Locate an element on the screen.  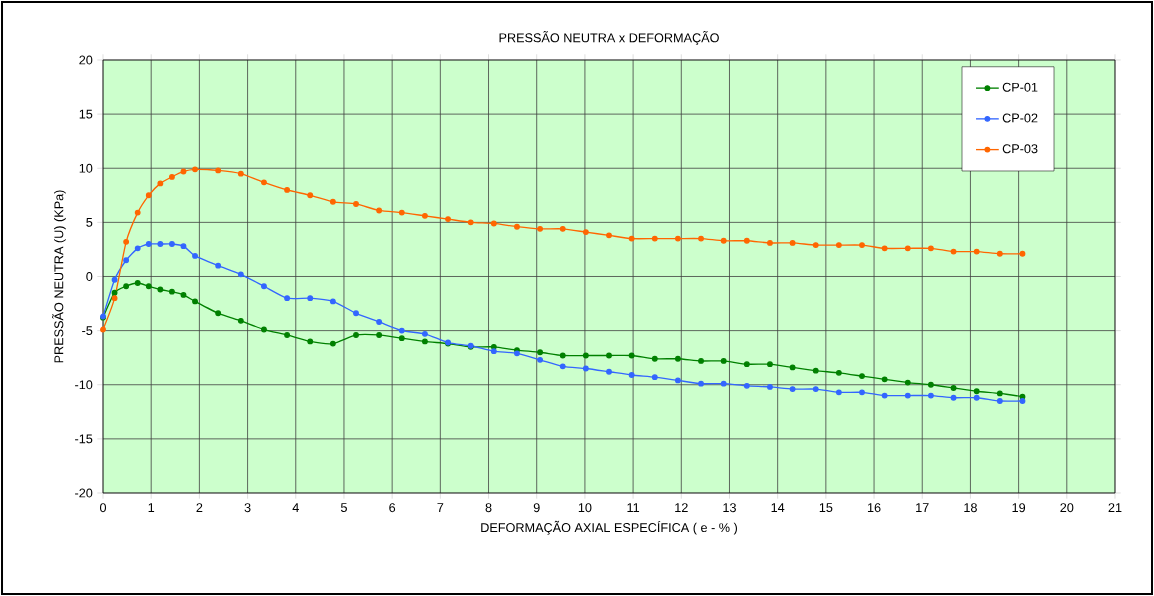
x-tick-label: 4 is located at coordinates (295, 507).